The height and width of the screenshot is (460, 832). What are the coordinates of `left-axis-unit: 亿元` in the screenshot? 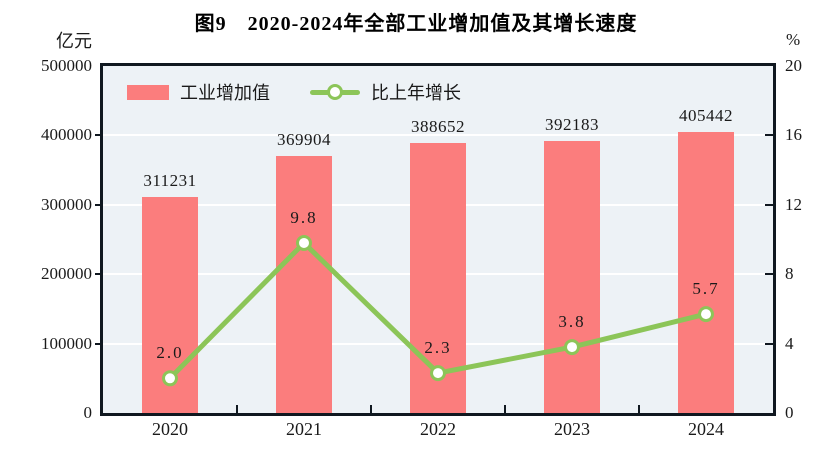 It's located at (74, 41).